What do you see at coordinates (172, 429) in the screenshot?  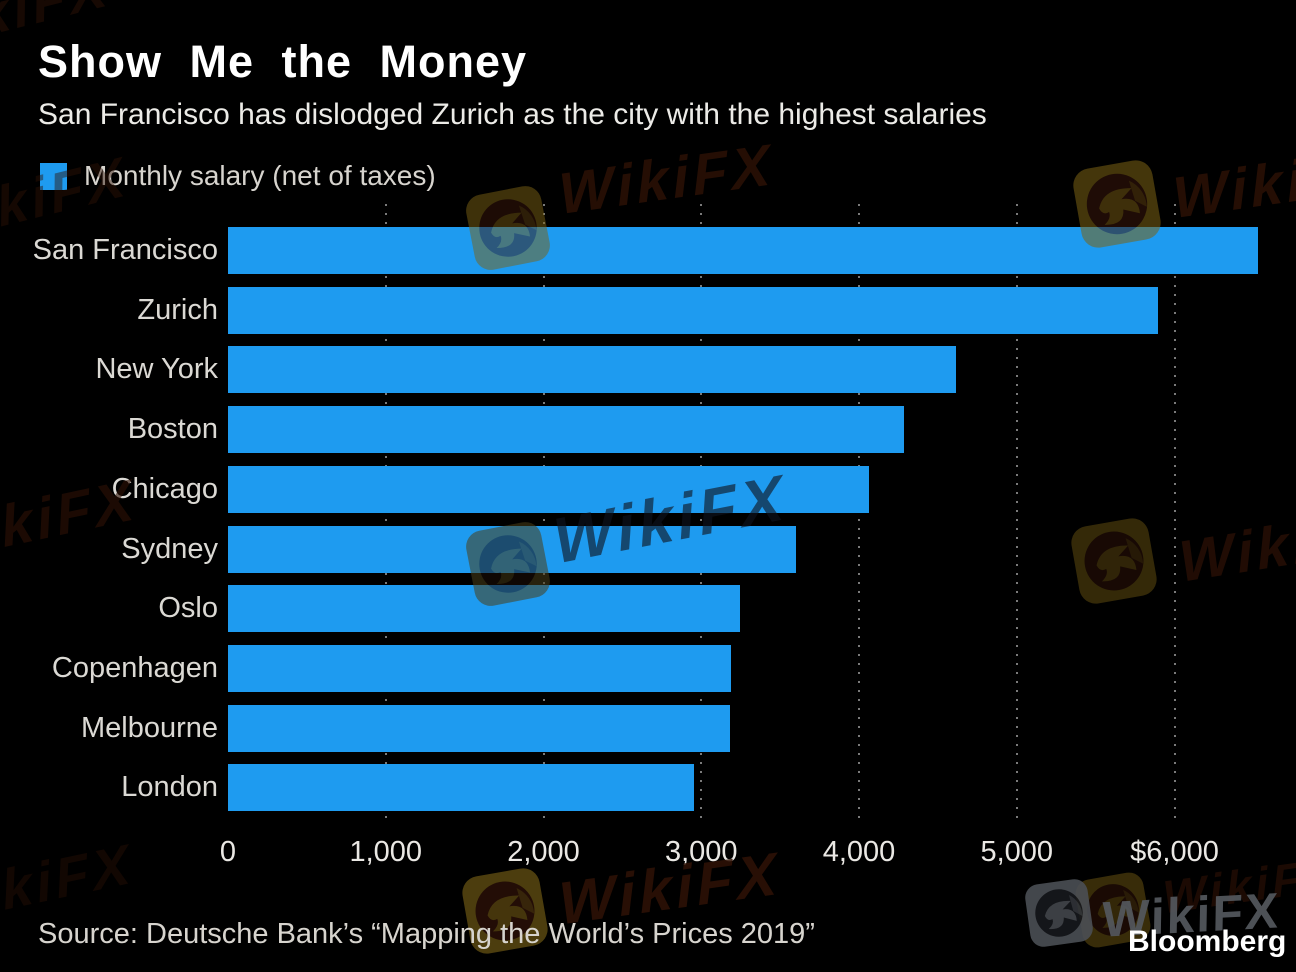 I see `category-label: Boston` at bounding box center [172, 429].